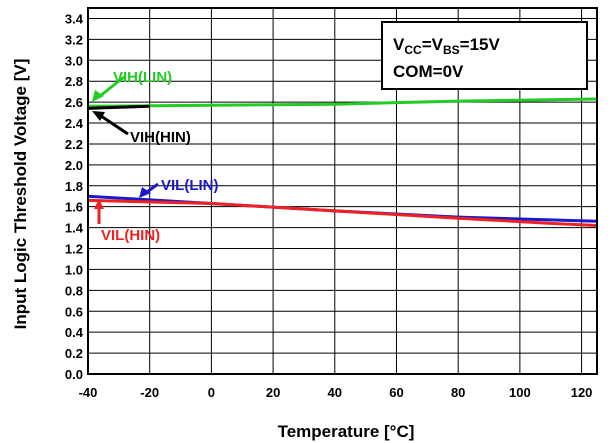 The width and height of the screenshot is (613, 443). Describe the element at coordinates (74, 269) in the screenshot. I see `y-tick-label: 1.0` at that location.